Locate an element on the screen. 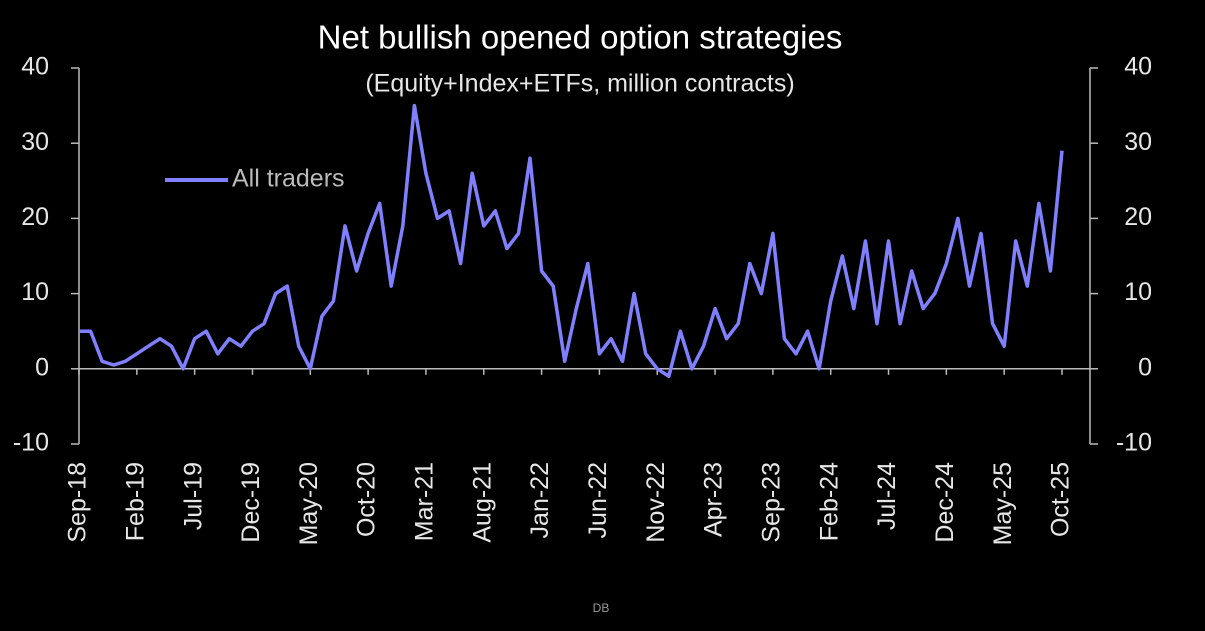 The height and width of the screenshot is (631, 1205). x-tick-label: Sep-18 is located at coordinates (78, 502).